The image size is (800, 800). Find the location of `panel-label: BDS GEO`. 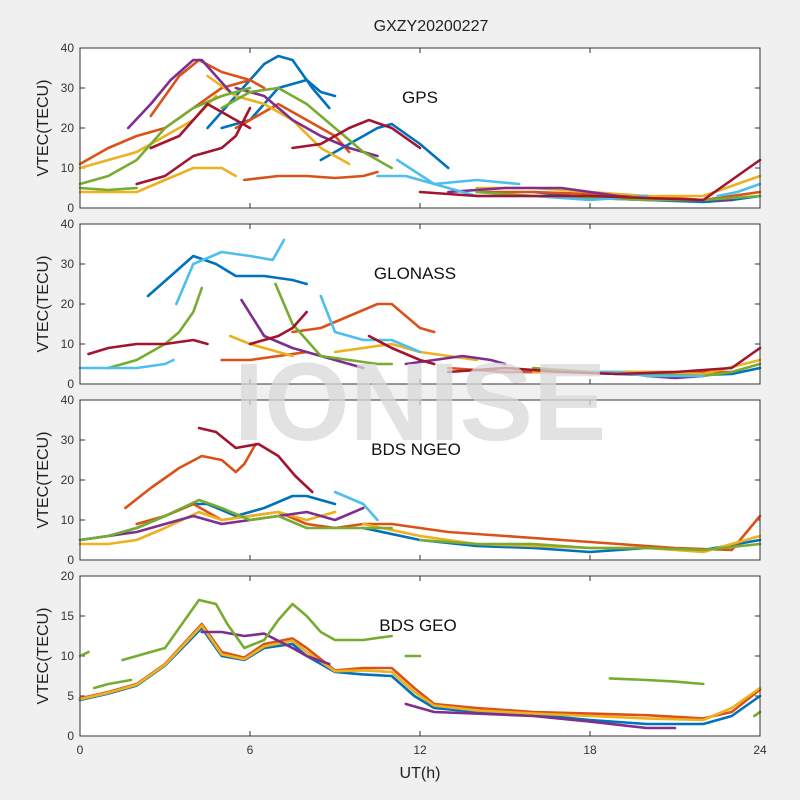

panel-label: BDS GEO is located at coordinates (417, 625).